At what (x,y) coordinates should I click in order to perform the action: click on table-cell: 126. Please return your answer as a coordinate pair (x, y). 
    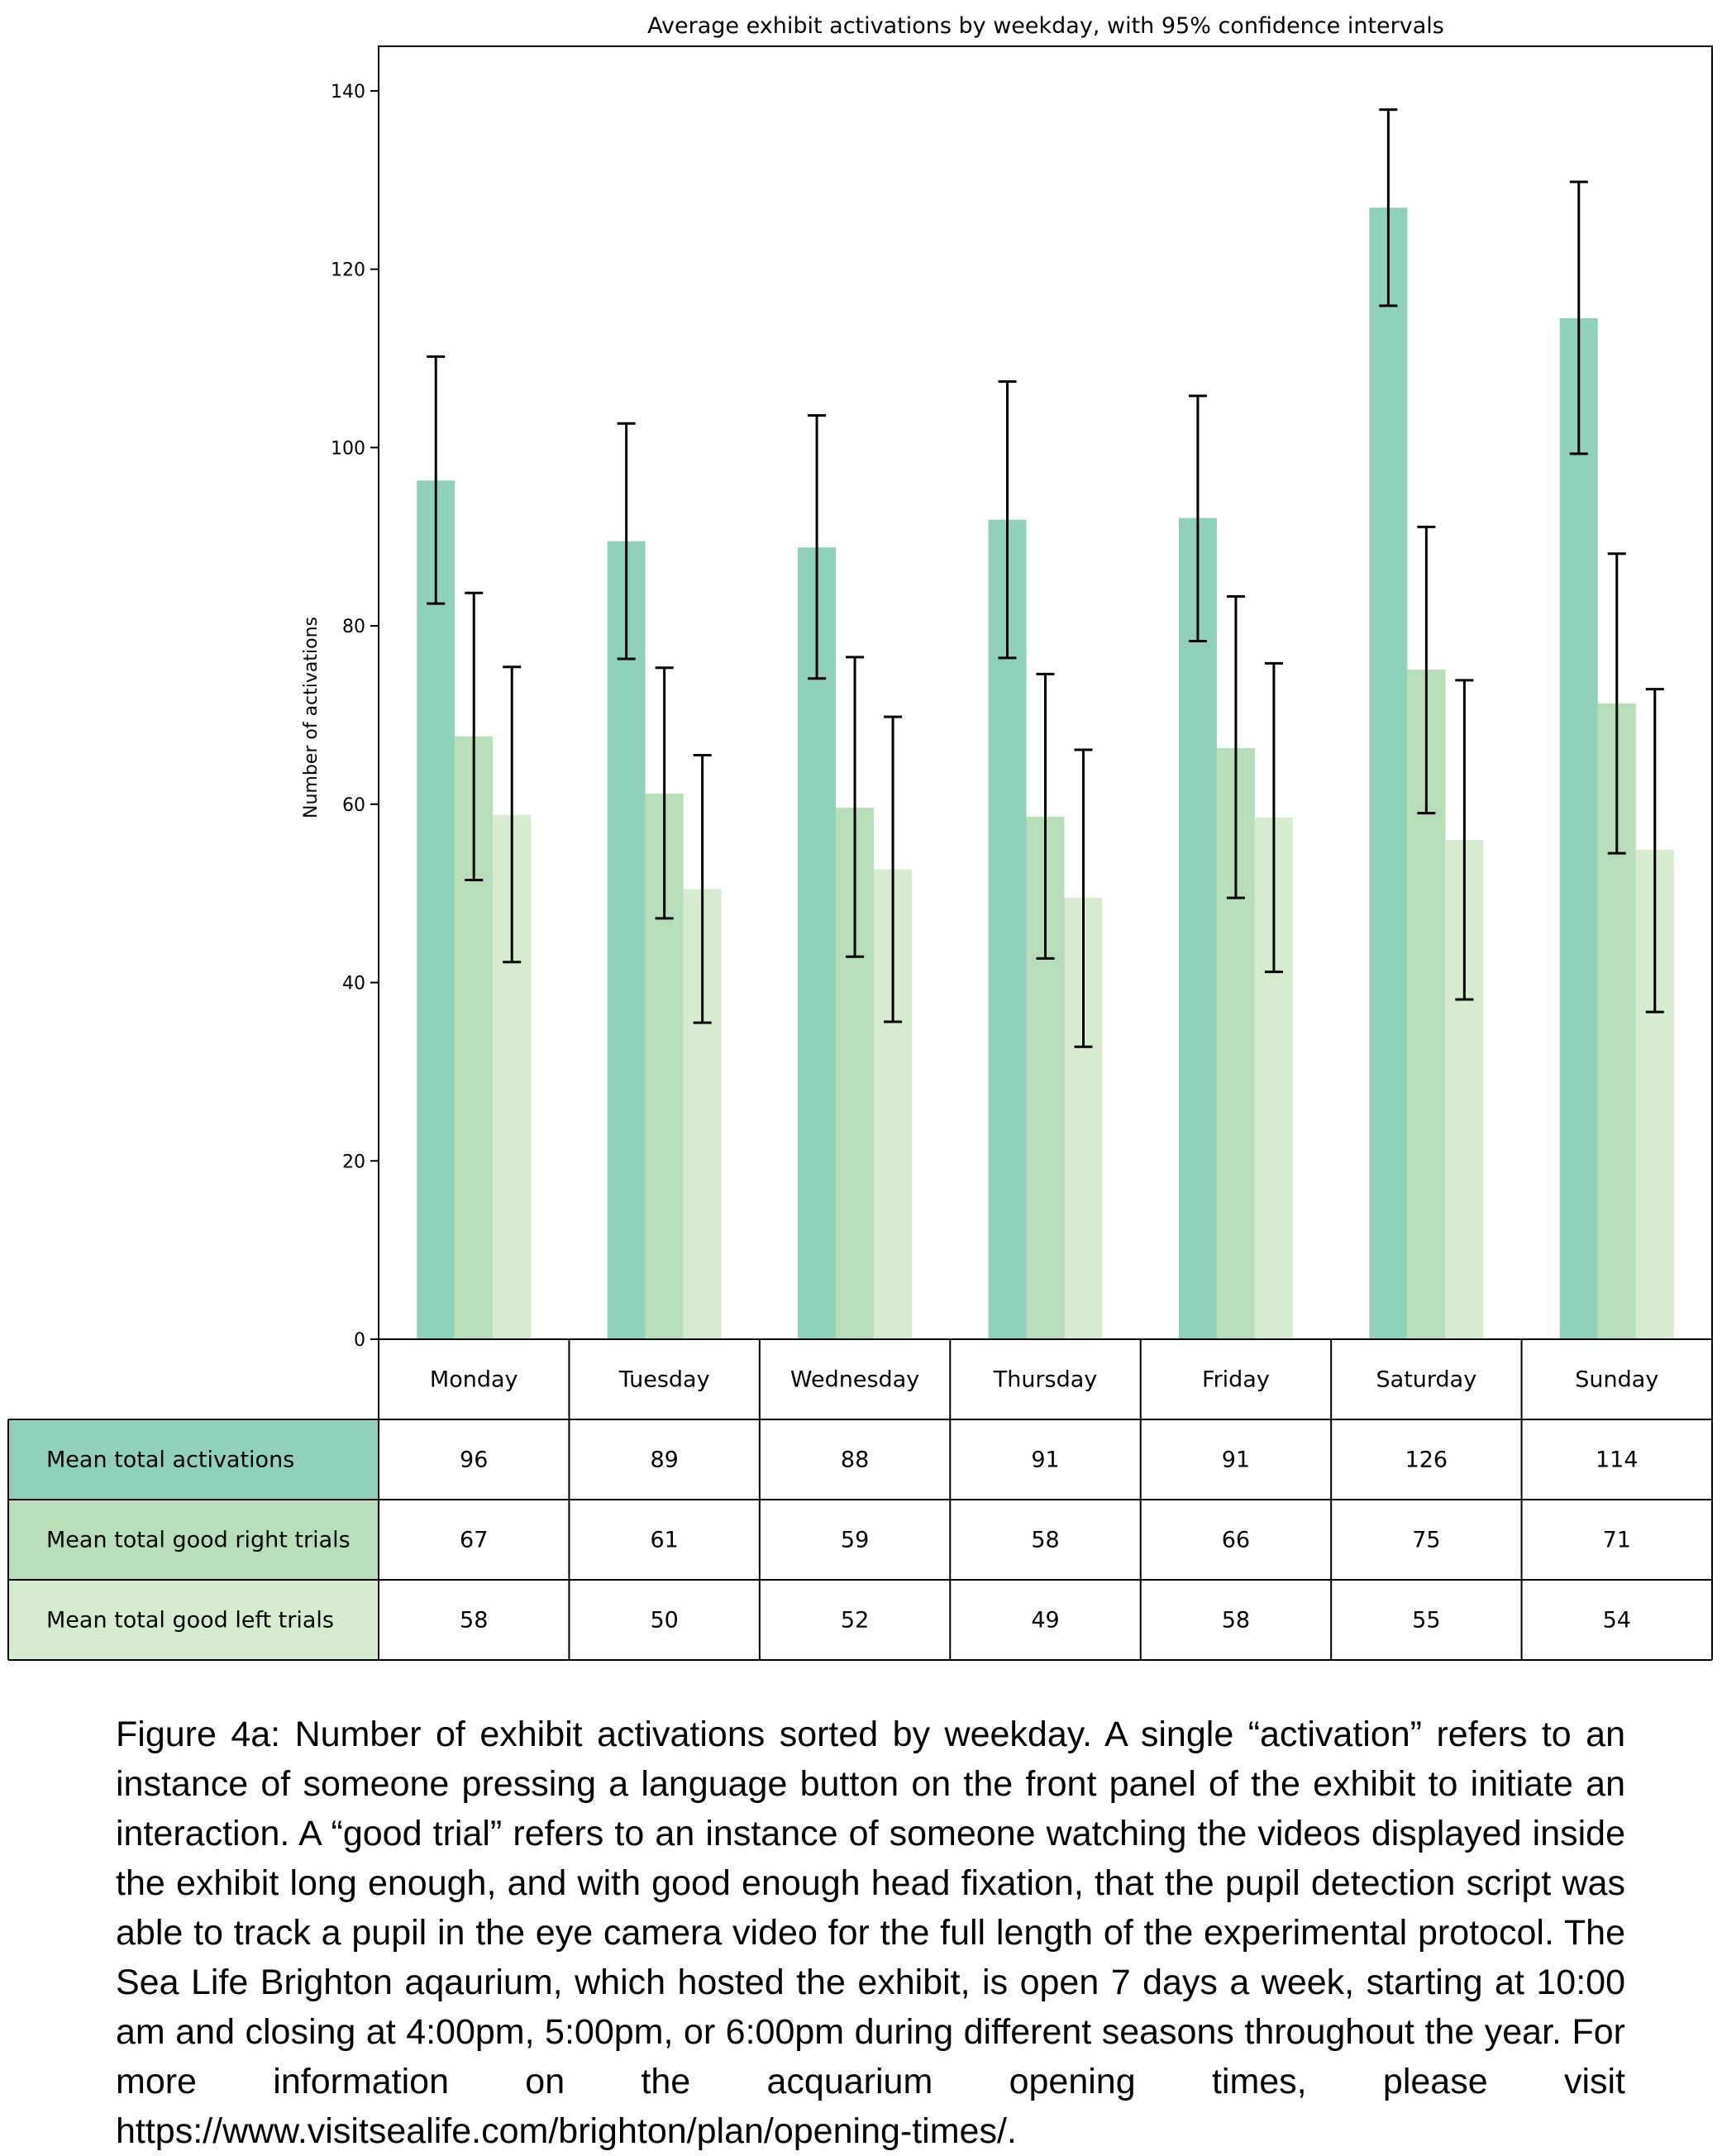
    Looking at the image, I should click on (1426, 1460).